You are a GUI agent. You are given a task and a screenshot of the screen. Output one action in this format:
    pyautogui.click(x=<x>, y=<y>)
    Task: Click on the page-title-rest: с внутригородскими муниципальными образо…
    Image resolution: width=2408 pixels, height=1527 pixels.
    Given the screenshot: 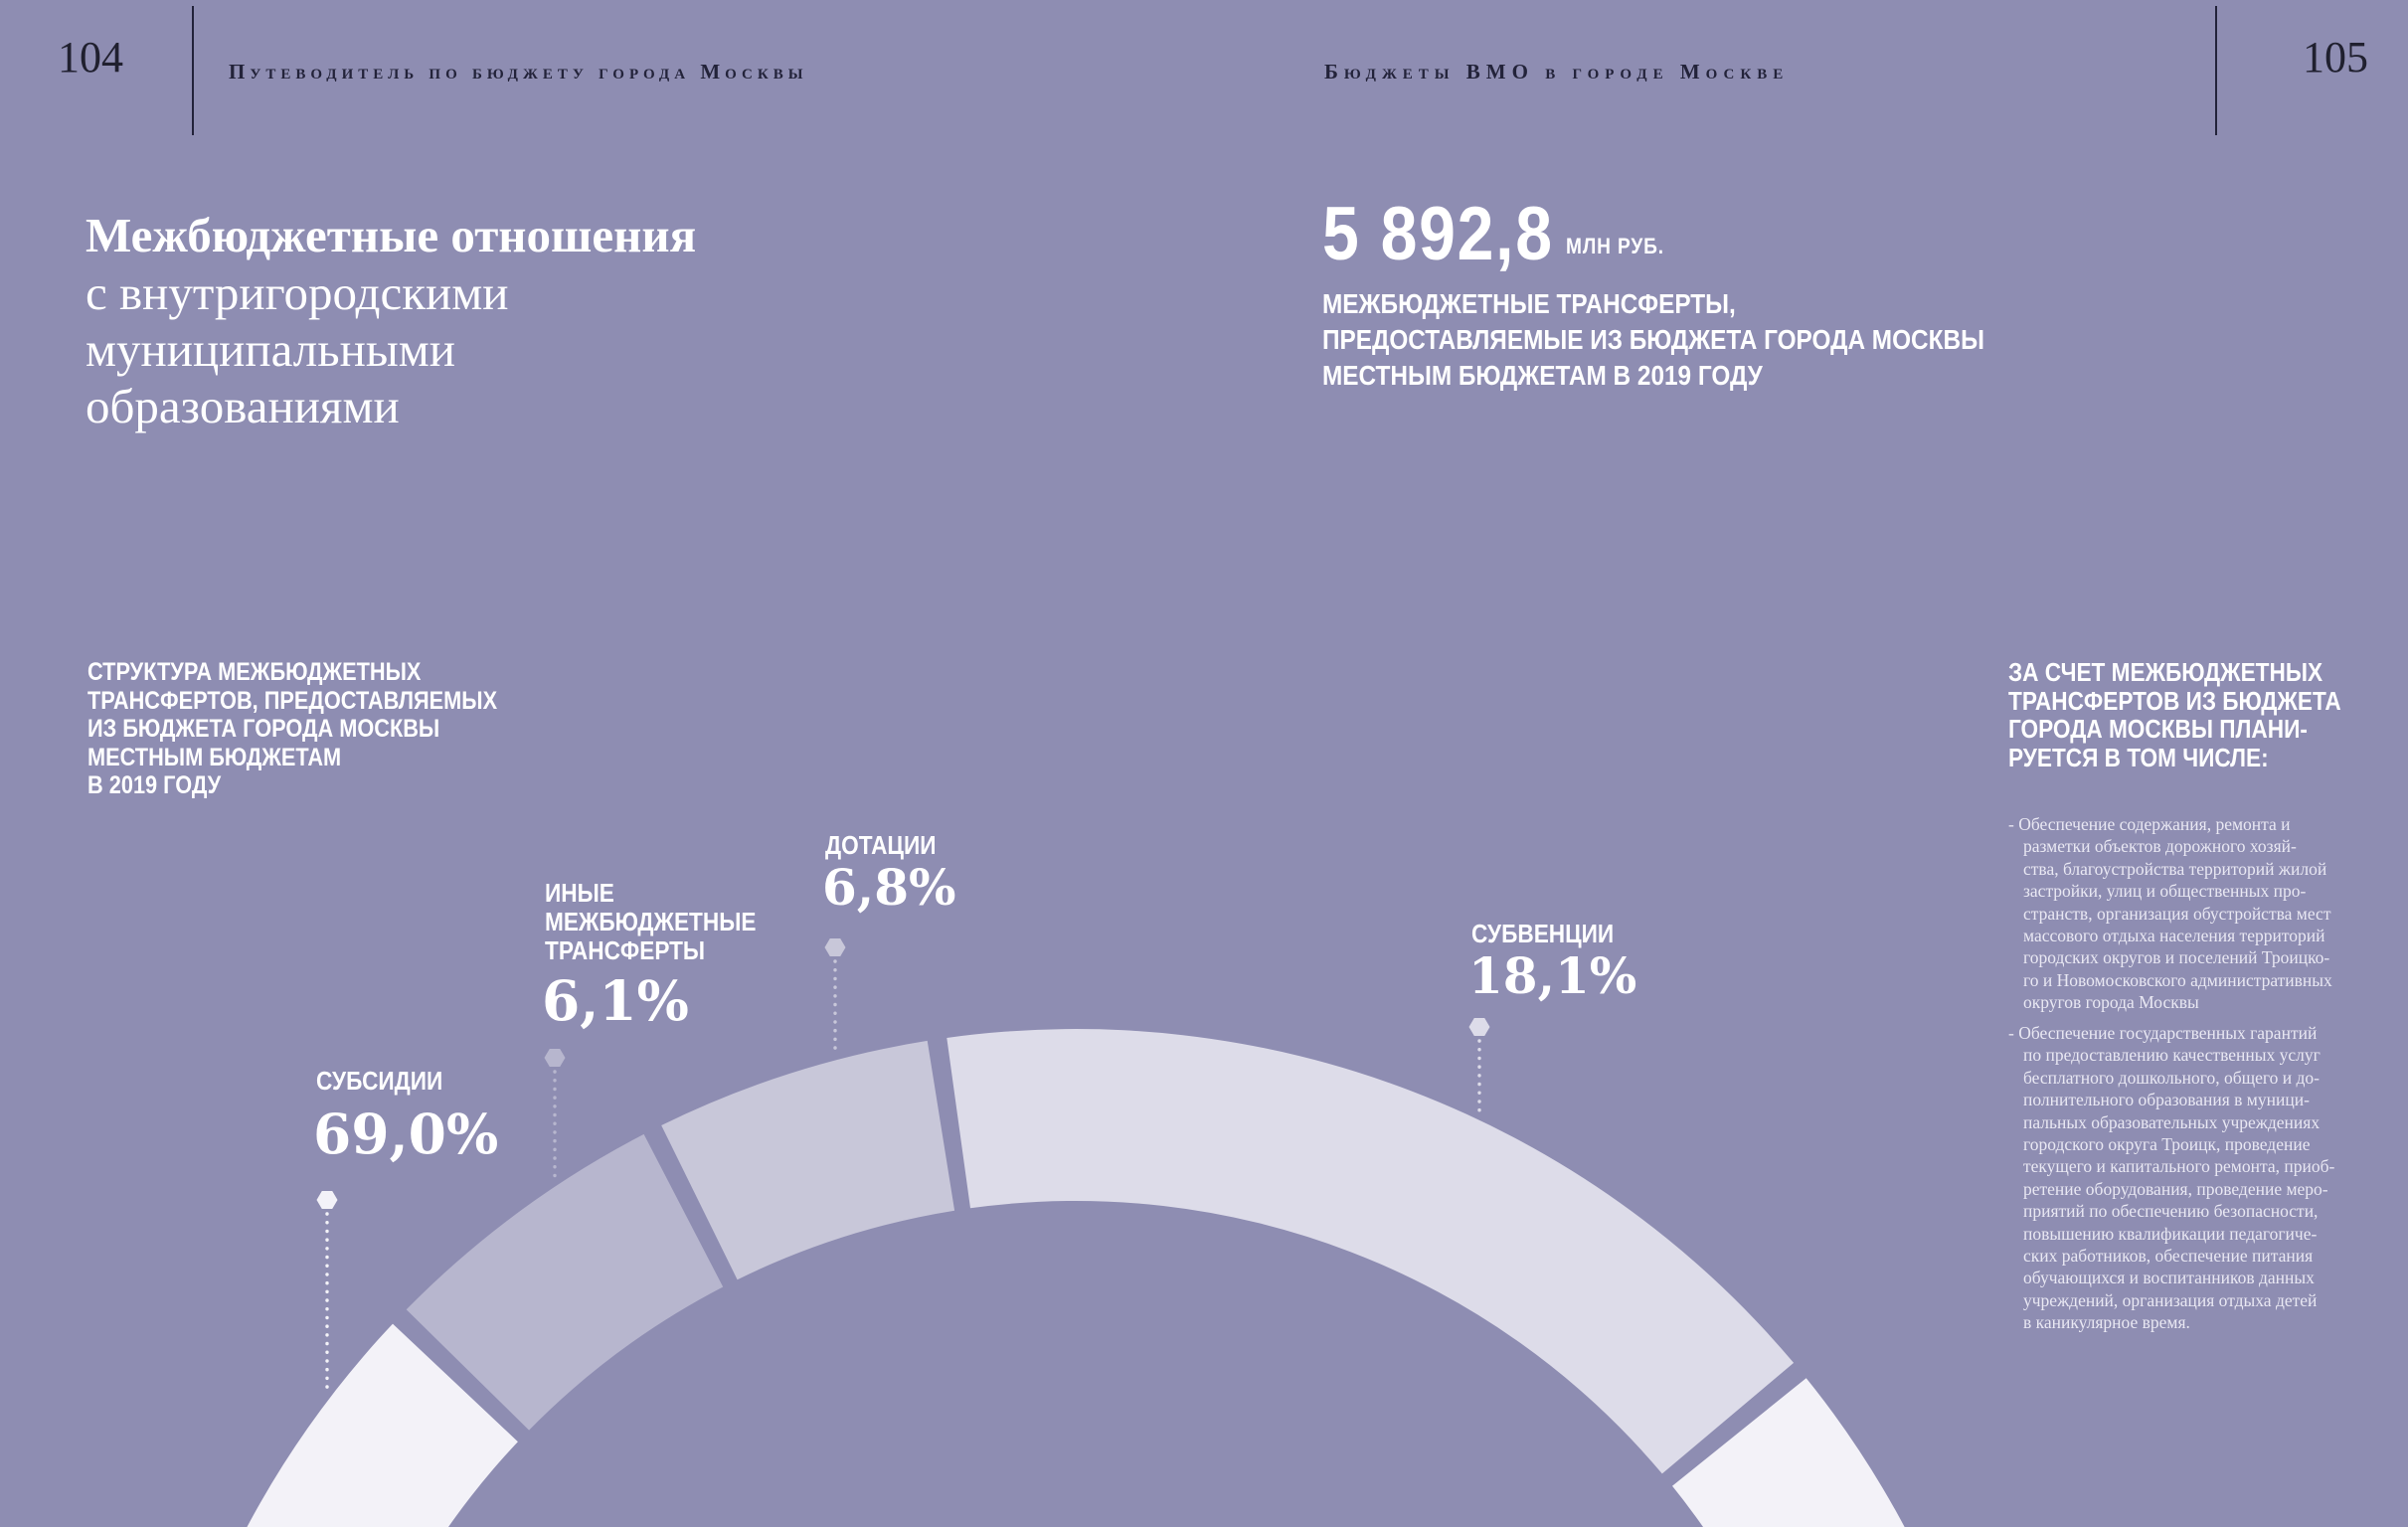 What is the action you would take?
    pyautogui.click(x=297, y=349)
    